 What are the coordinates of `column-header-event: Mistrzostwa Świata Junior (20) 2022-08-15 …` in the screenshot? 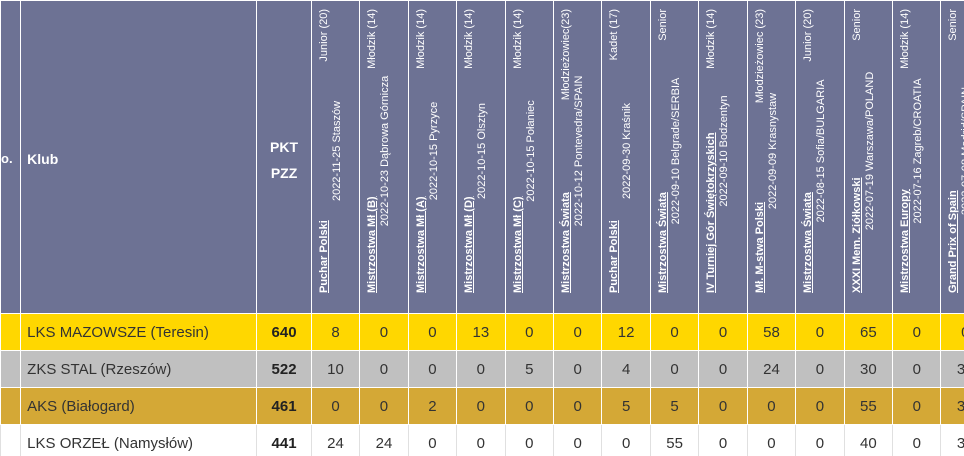 It's located at (820, 157).